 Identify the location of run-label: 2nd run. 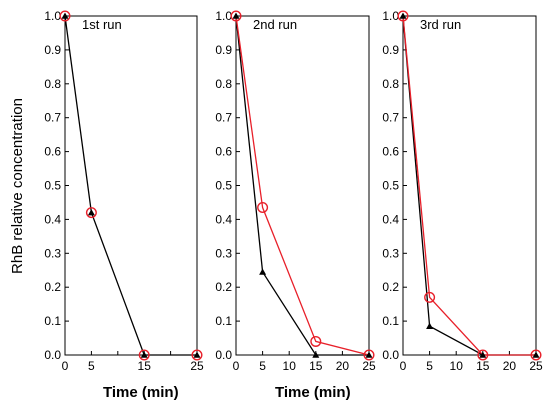
(275, 24).